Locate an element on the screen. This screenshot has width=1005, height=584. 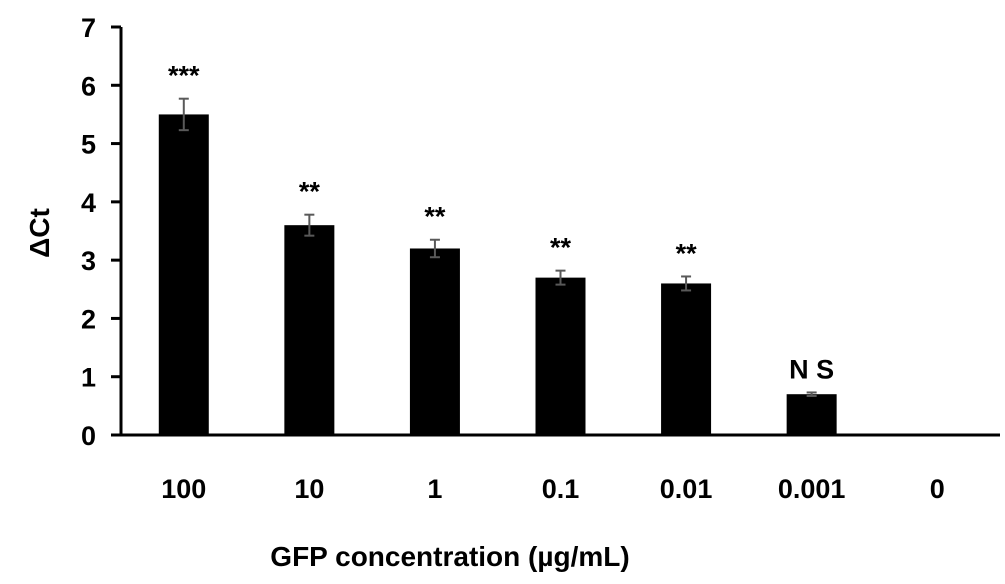
annotation-0.1: ** is located at coordinates (561, 248).